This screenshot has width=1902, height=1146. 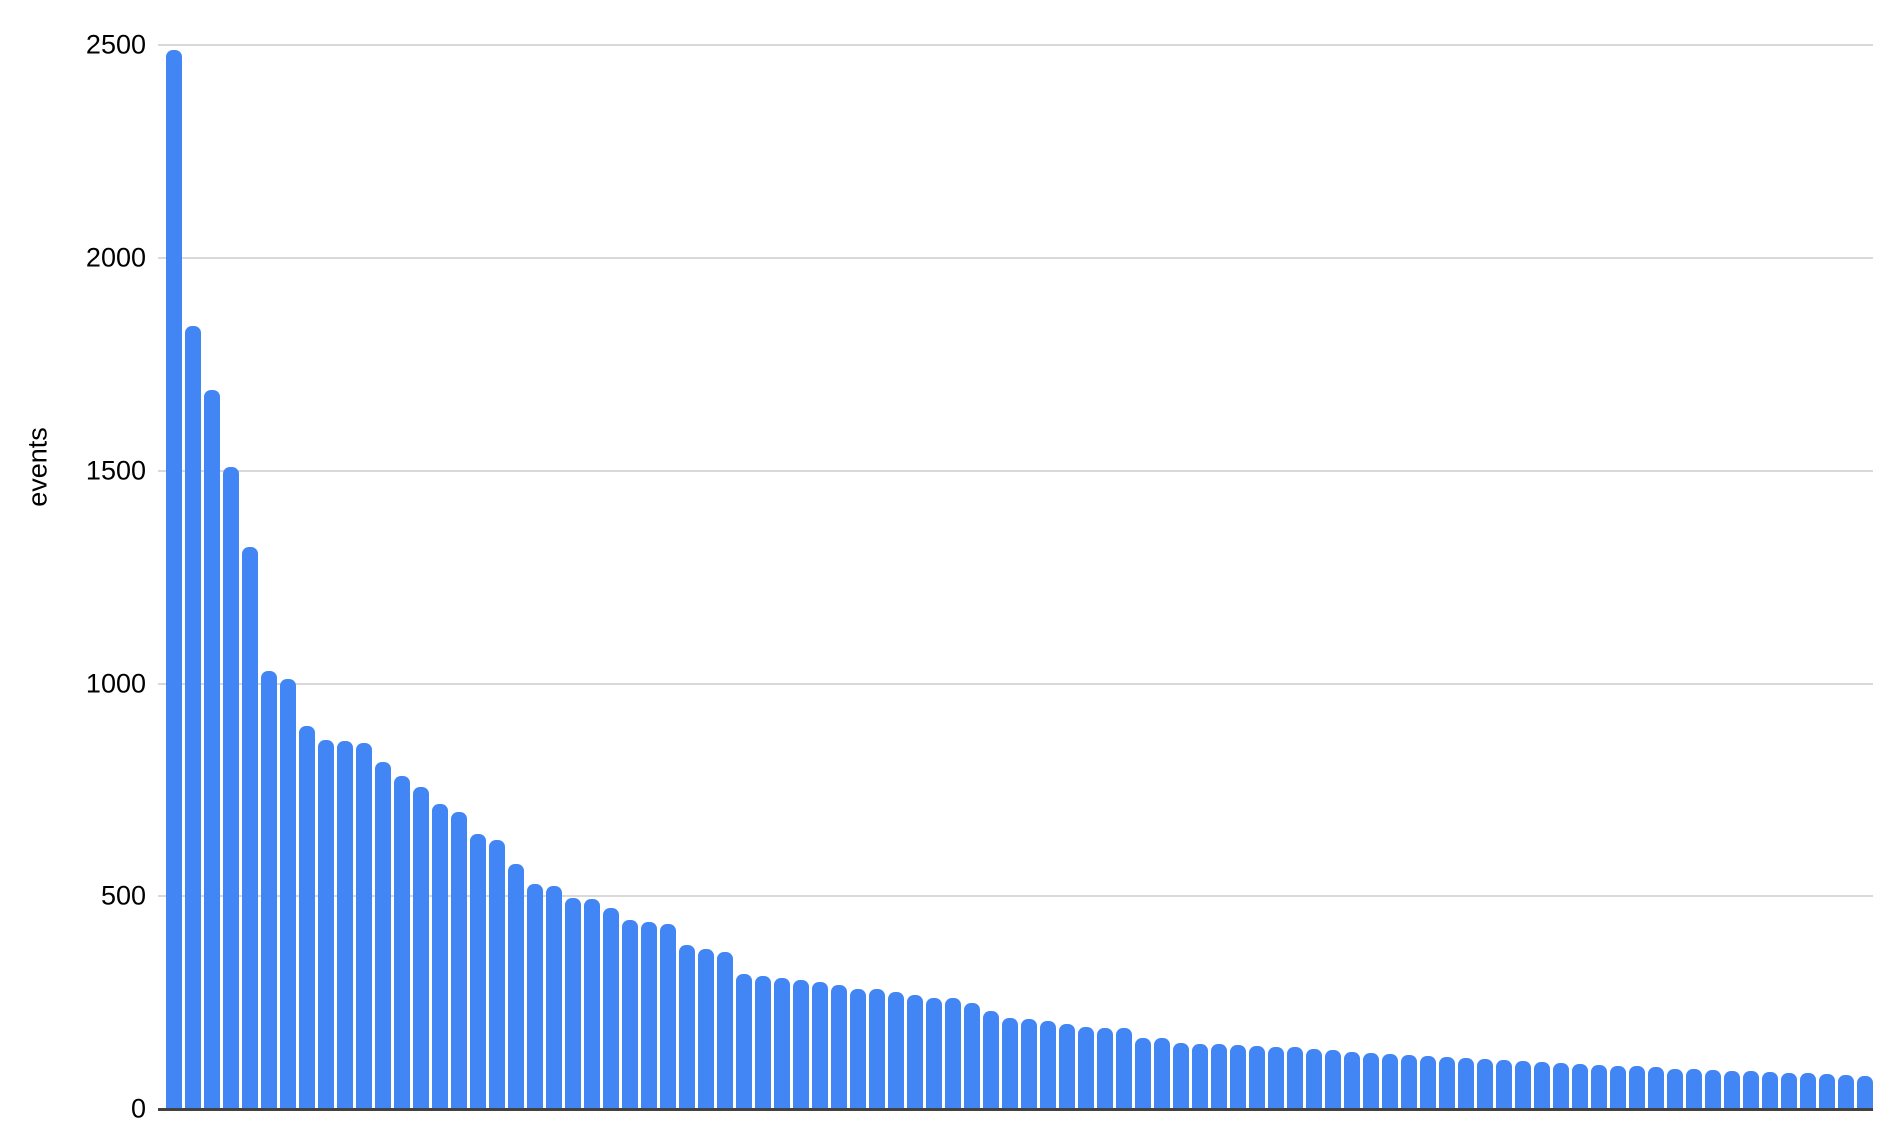 What do you see at coordinates (115, 470) in the screenshot?
I see `y-tick-label-1500: 1500` at bounding box center [115, 470].